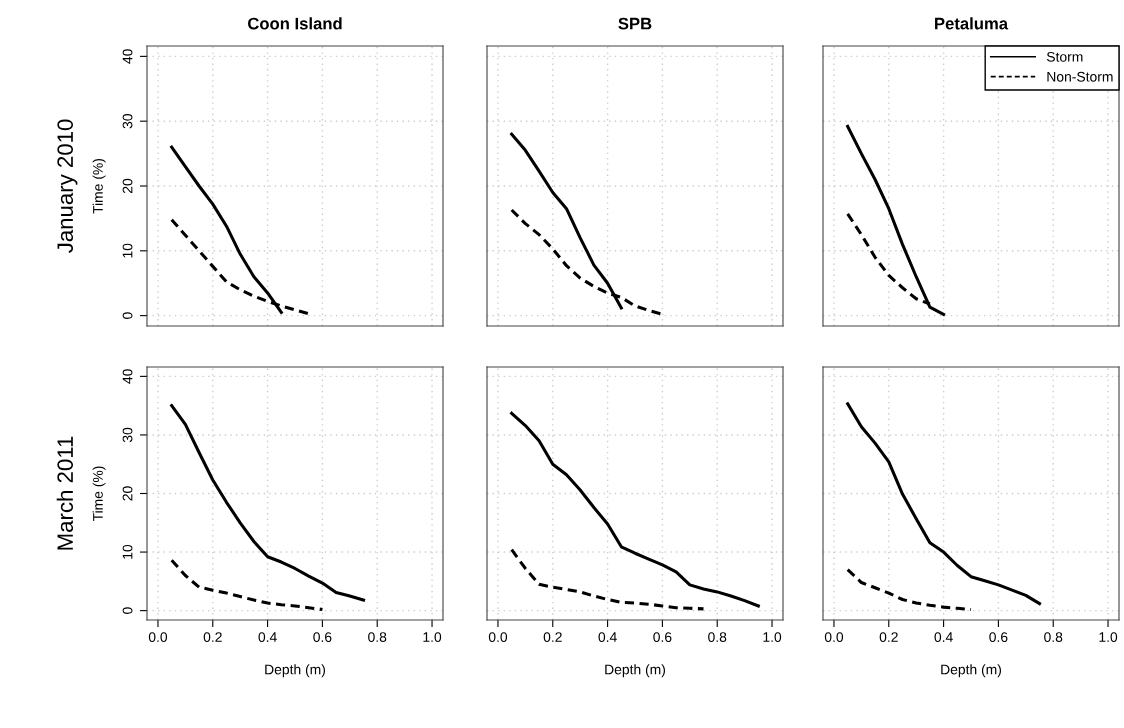 This screenshot has height=728, width=1124. Describe the element at coordinates (67, 186) in the screenshot. I see `text: January 2010` at that location.